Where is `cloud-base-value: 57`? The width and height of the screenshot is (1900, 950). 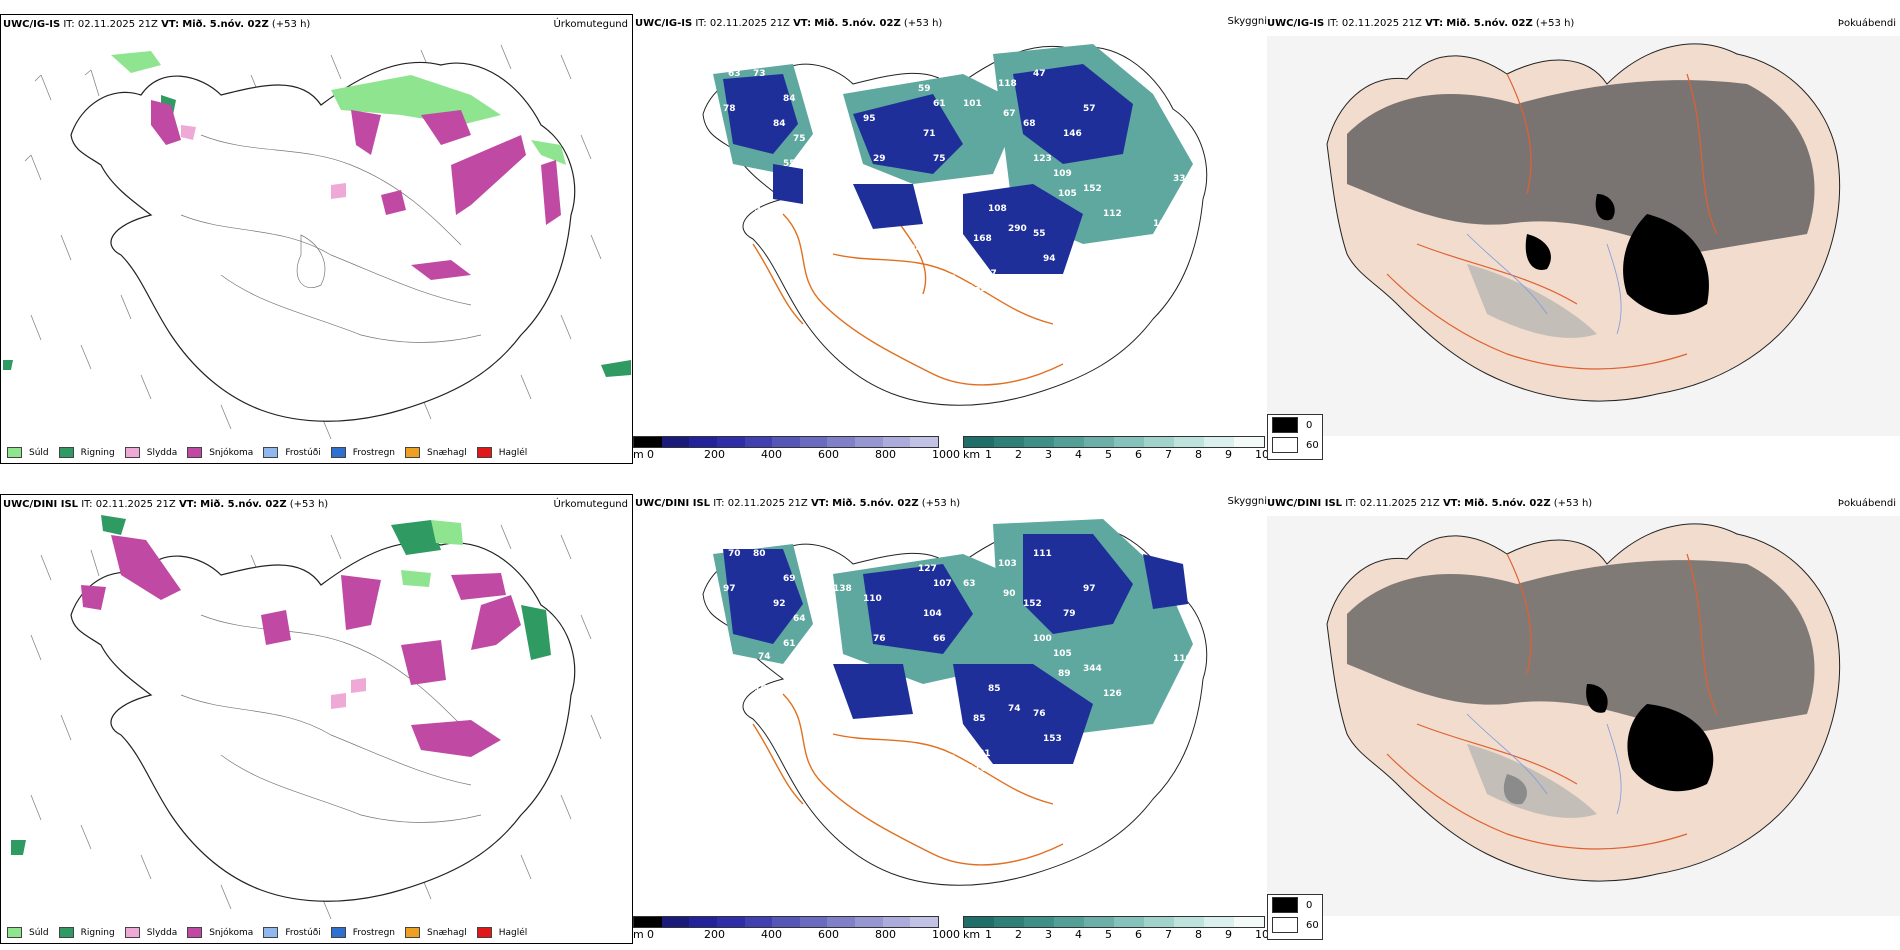
cloud-base-value: 57 is located at coordinates (1089, 109).